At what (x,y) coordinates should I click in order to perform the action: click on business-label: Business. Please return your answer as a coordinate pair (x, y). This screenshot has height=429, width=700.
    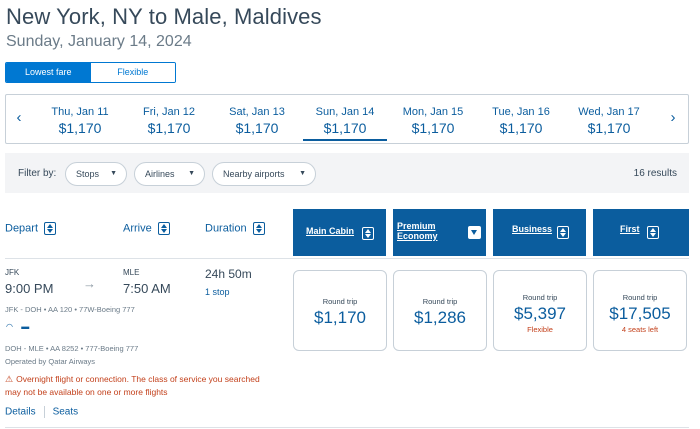
    Looking at the image, I should click on (532, 229).